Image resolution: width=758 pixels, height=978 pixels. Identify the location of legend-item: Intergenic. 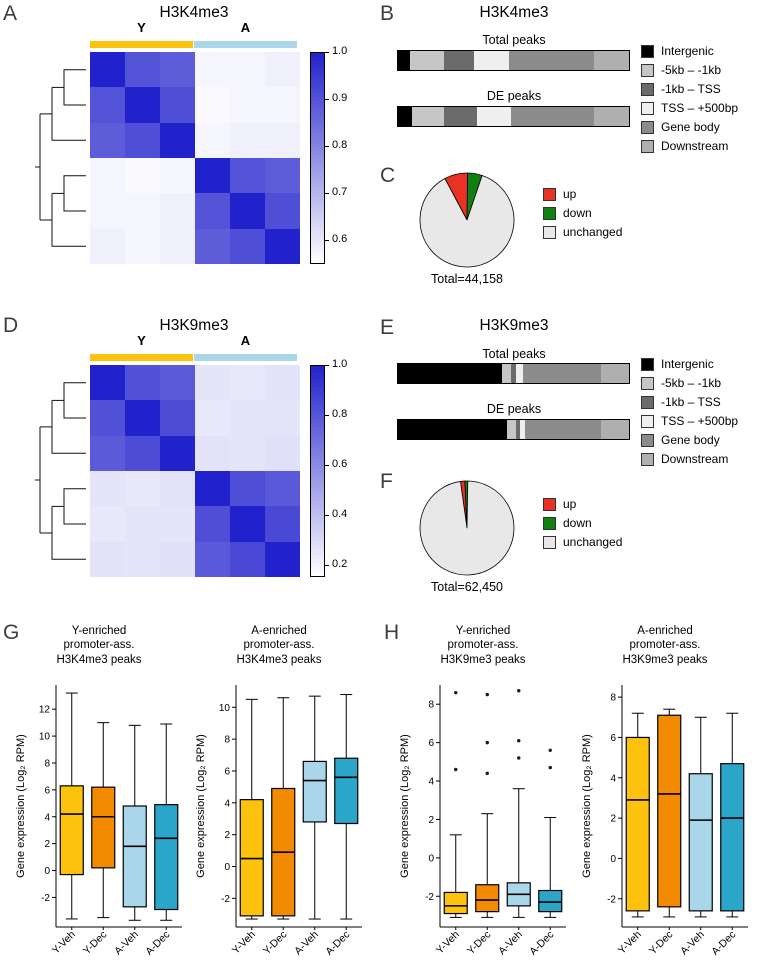
(689, 51).